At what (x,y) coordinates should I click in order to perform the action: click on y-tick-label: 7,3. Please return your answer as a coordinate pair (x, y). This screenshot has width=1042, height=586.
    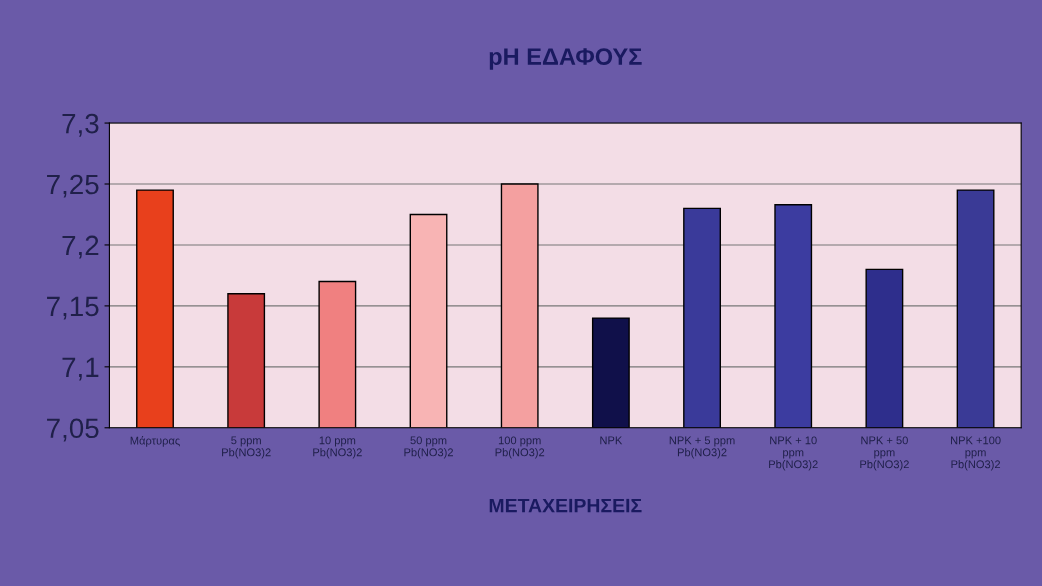
    Looking at the image, I should click on (80, 125).